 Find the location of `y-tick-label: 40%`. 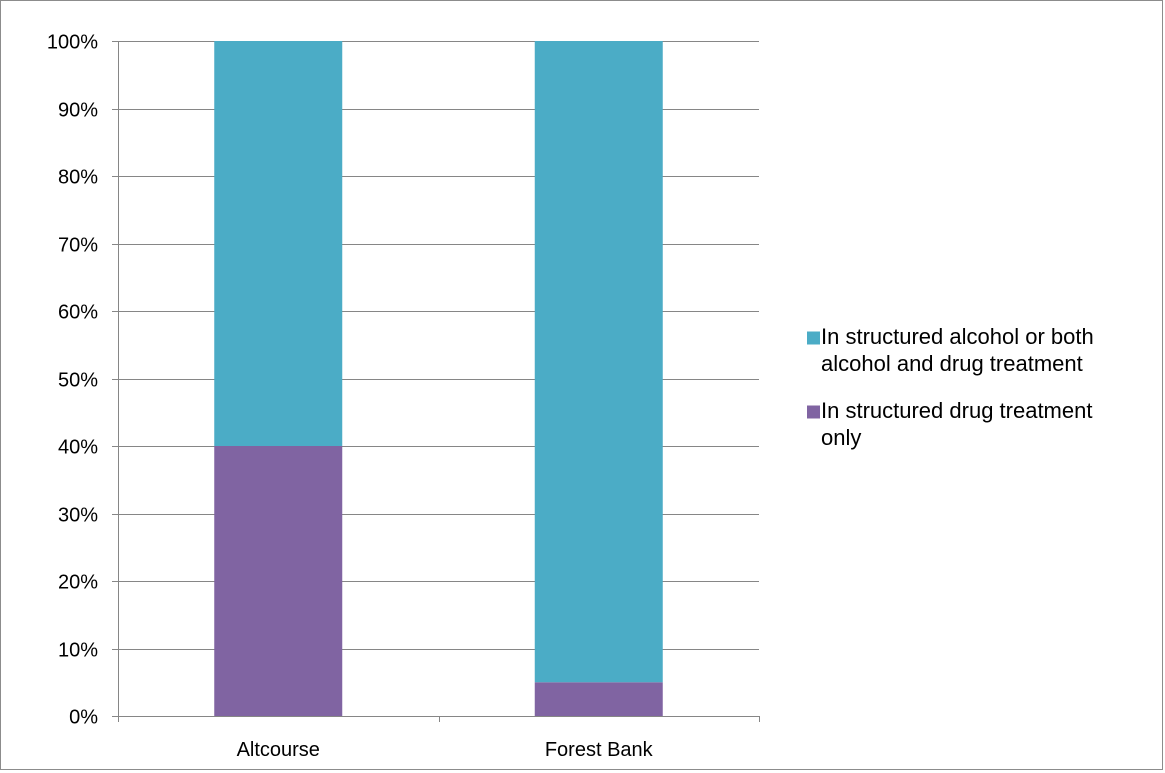

y-tick-label: 40% is located at coordinates (78, 448).